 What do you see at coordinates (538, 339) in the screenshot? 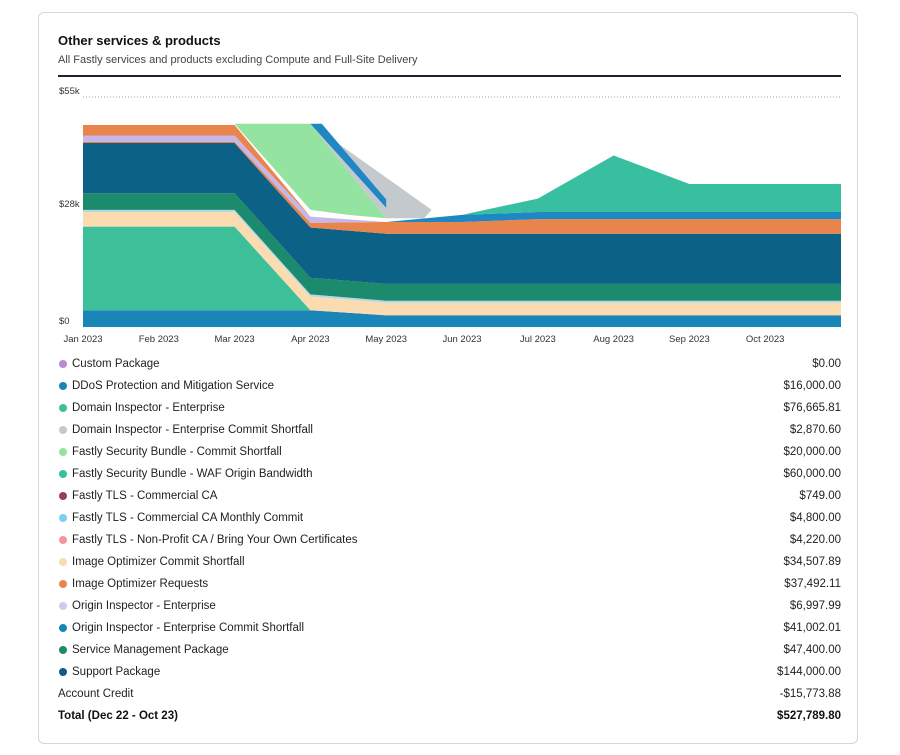
I see `x-tick-label: Jul 2023` at bounding box center [538, 339].